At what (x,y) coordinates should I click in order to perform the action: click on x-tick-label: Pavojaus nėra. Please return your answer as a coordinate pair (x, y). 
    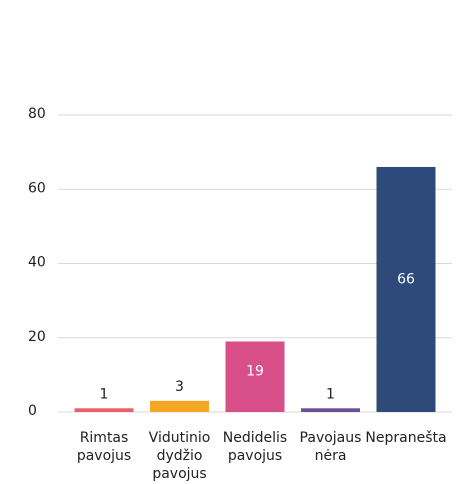
    Looking at the image, I should click on (331, 447).